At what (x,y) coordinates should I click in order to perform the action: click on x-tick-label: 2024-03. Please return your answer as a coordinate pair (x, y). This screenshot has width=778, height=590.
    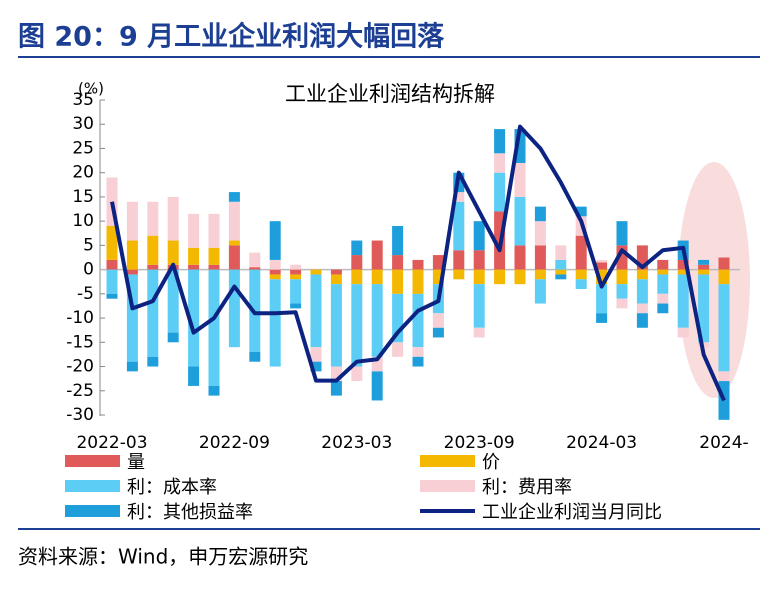
    Looking at the image, I should click on (601, 443).